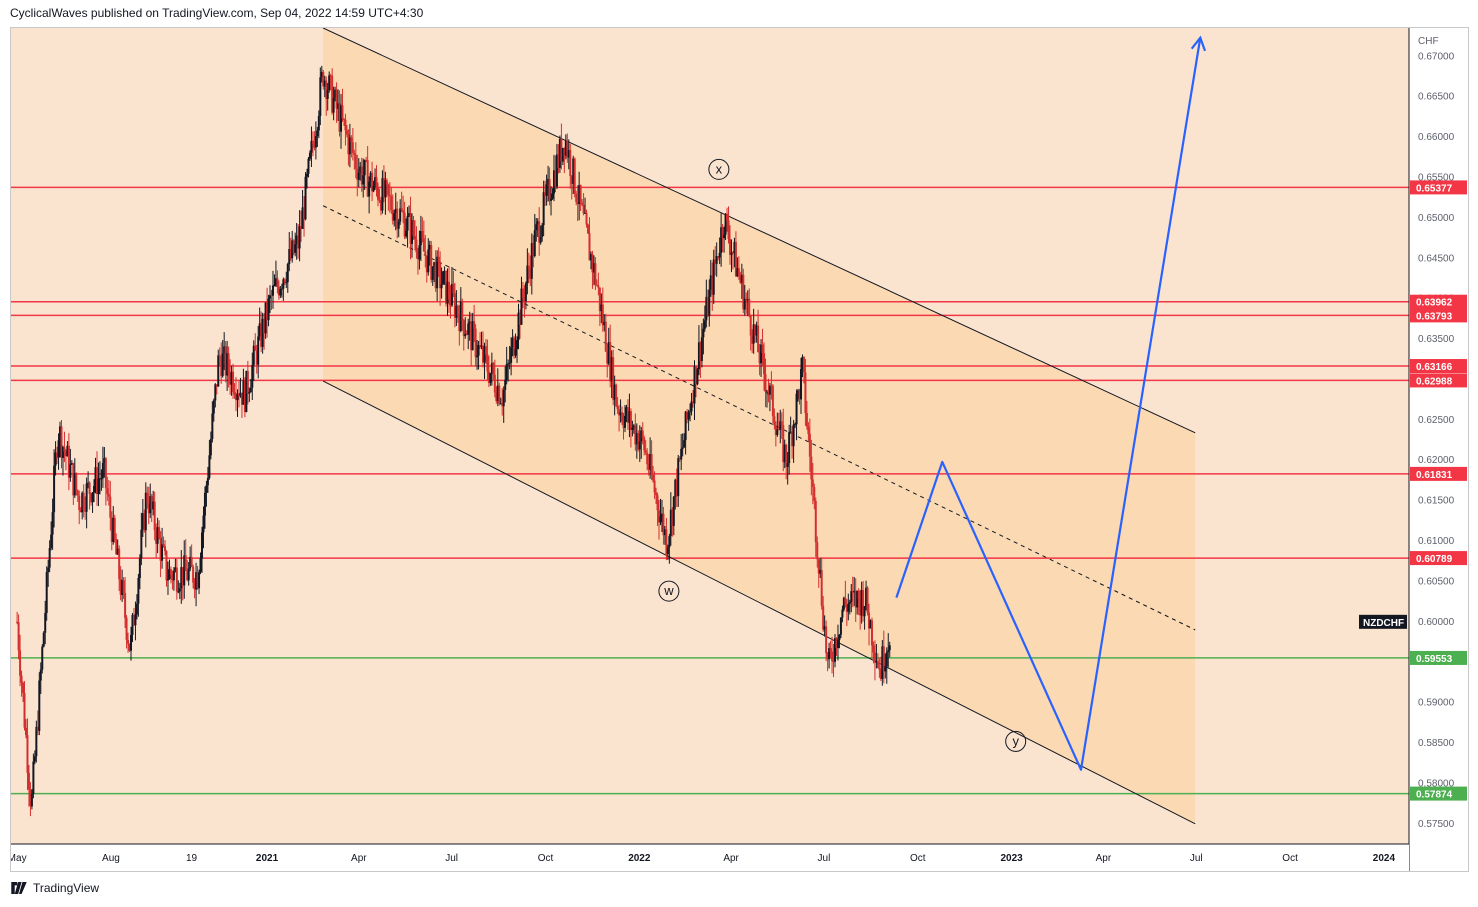 This screenshot has width=1478, height=907. What do you see at coordinates (1428, 41) in the screenshot?
I see `axis-currency-label: CHF` at bounding box center [1428, 41].